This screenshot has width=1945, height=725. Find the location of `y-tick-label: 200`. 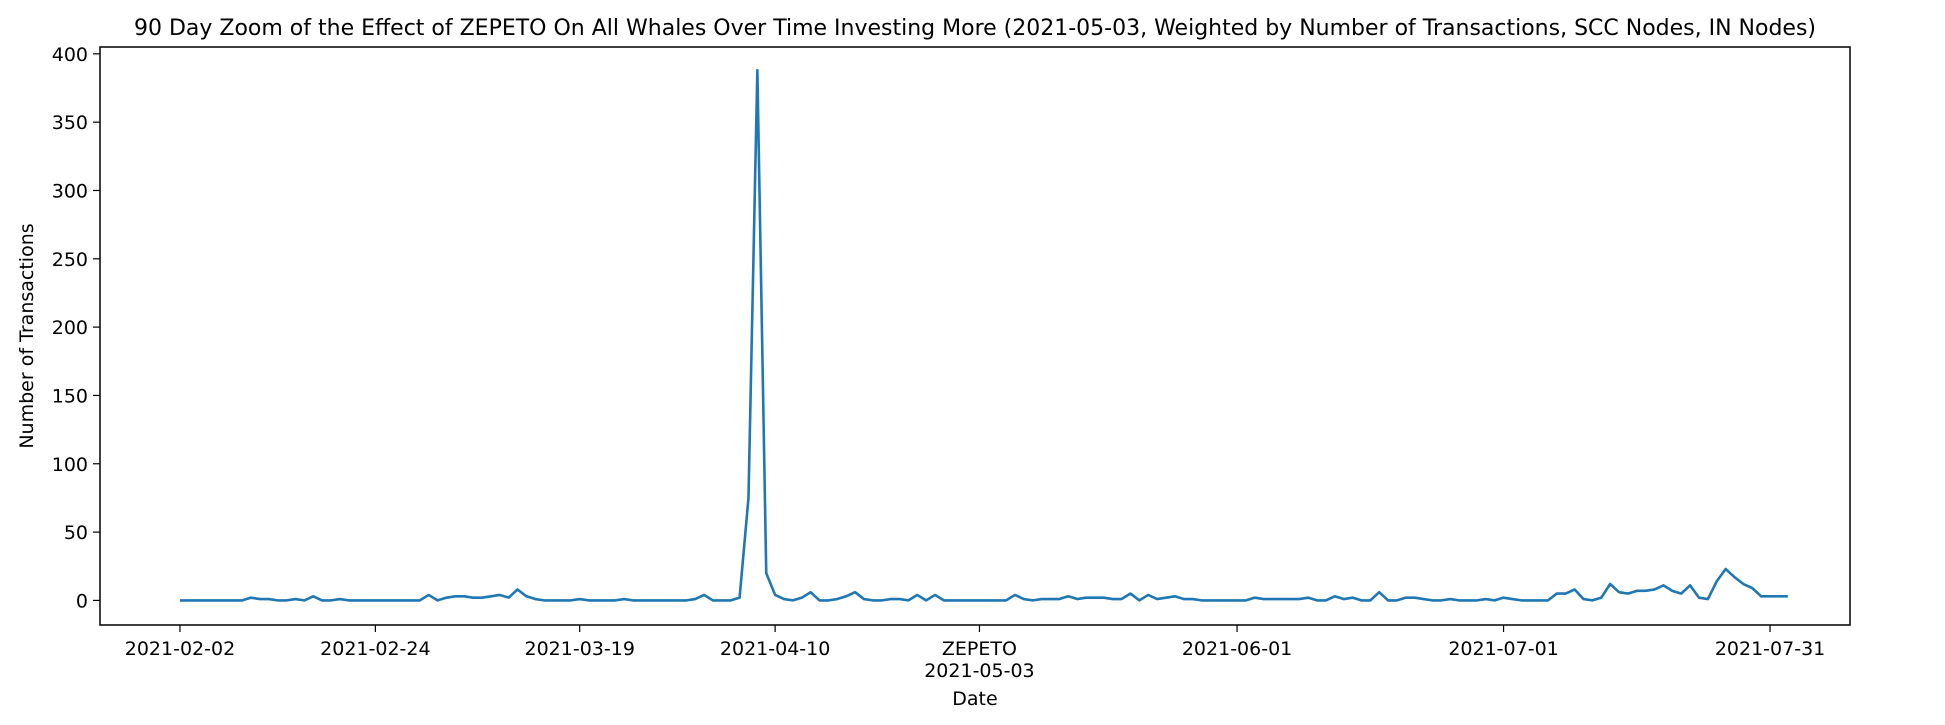

y-tick-label: 200 is located at coordinates (70, 328).